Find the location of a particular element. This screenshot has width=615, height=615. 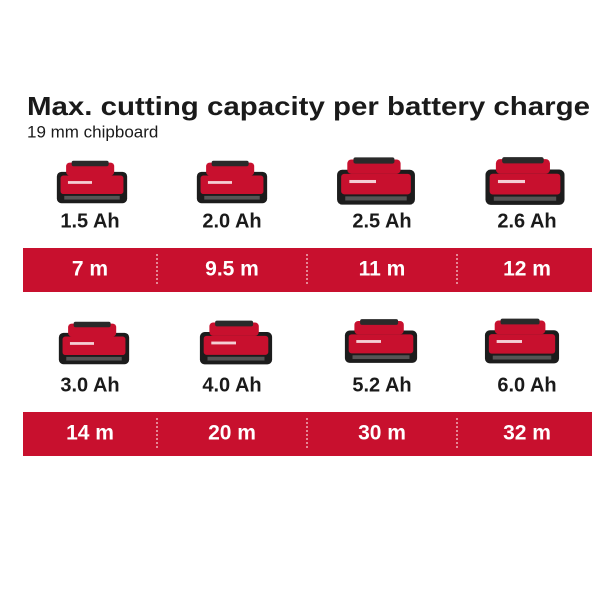

capacity-label: 1.5 Ah is located at coordinates (89, 221).